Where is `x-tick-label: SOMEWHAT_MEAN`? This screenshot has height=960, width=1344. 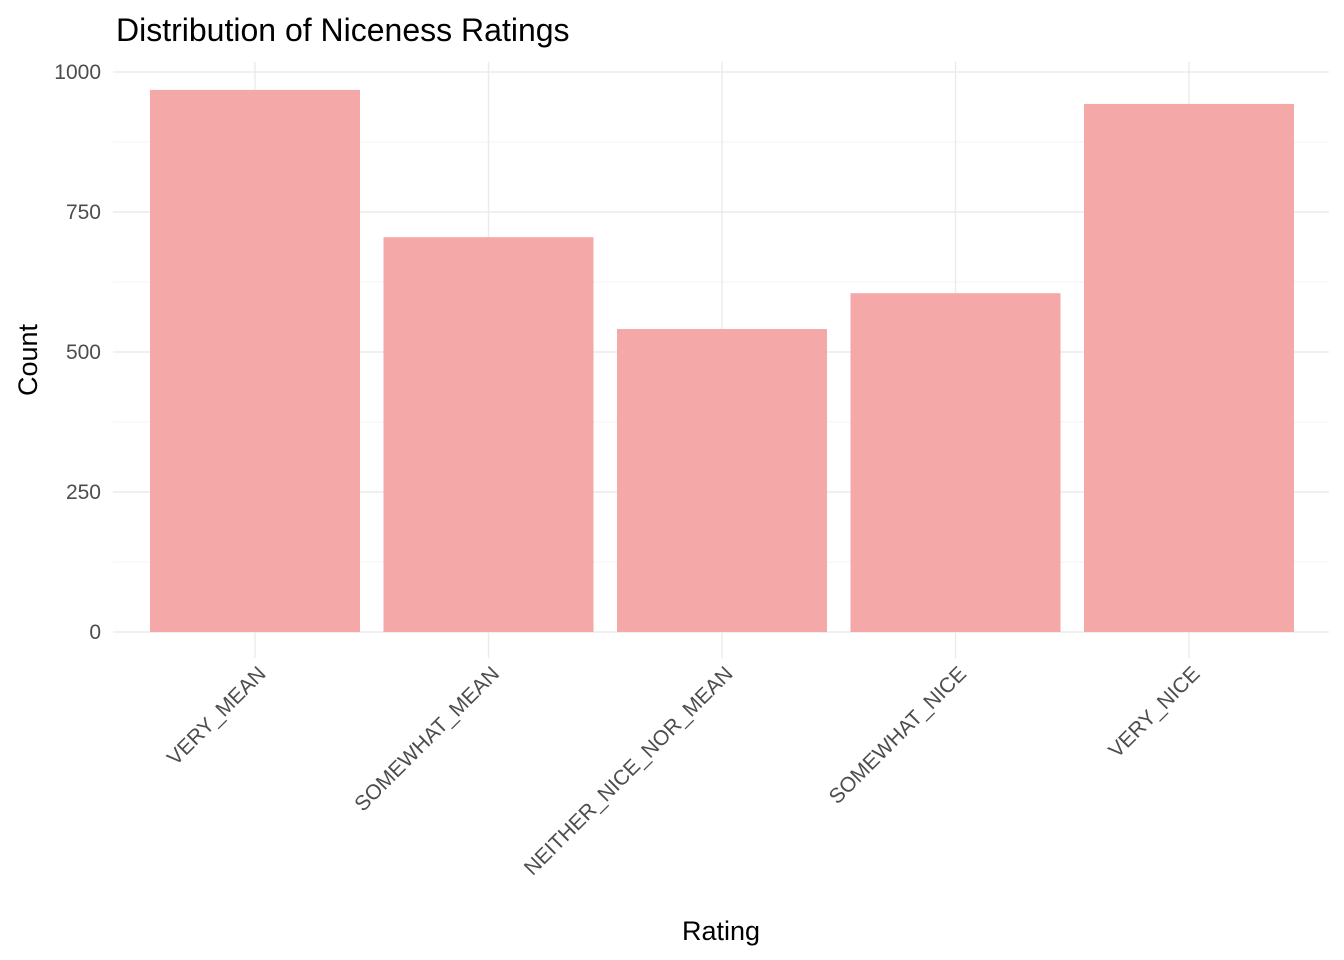
x-tick-label: SOMEWHAT_MEAN is located at coordinates (427, 739).